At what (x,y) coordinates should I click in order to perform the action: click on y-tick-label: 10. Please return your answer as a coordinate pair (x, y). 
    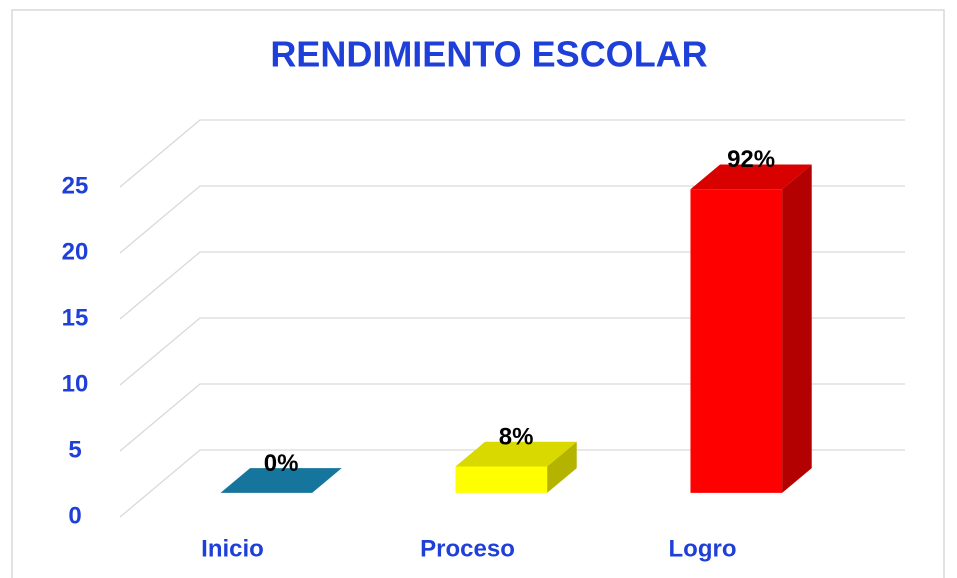
    Looking at the image, I should click on (75, 383).